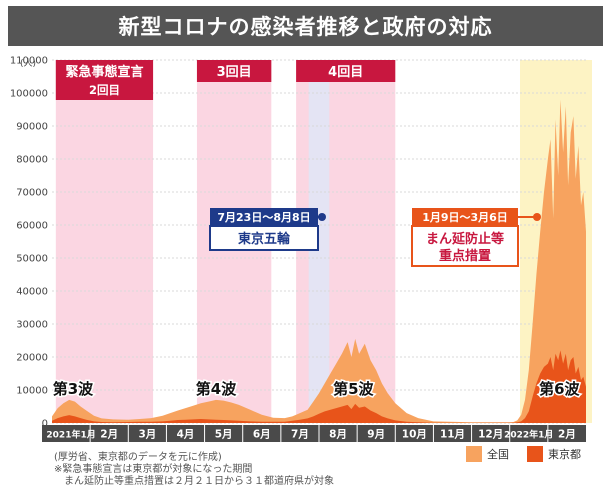  Describe the element at coordinates (29, 94) in the screenshot. I see `y-tick-label: 100000` at that location.